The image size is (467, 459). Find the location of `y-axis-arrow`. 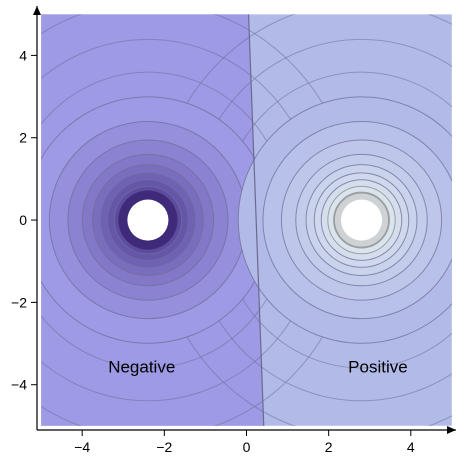

y-axis-arrow is located at coordinates (37, 10).